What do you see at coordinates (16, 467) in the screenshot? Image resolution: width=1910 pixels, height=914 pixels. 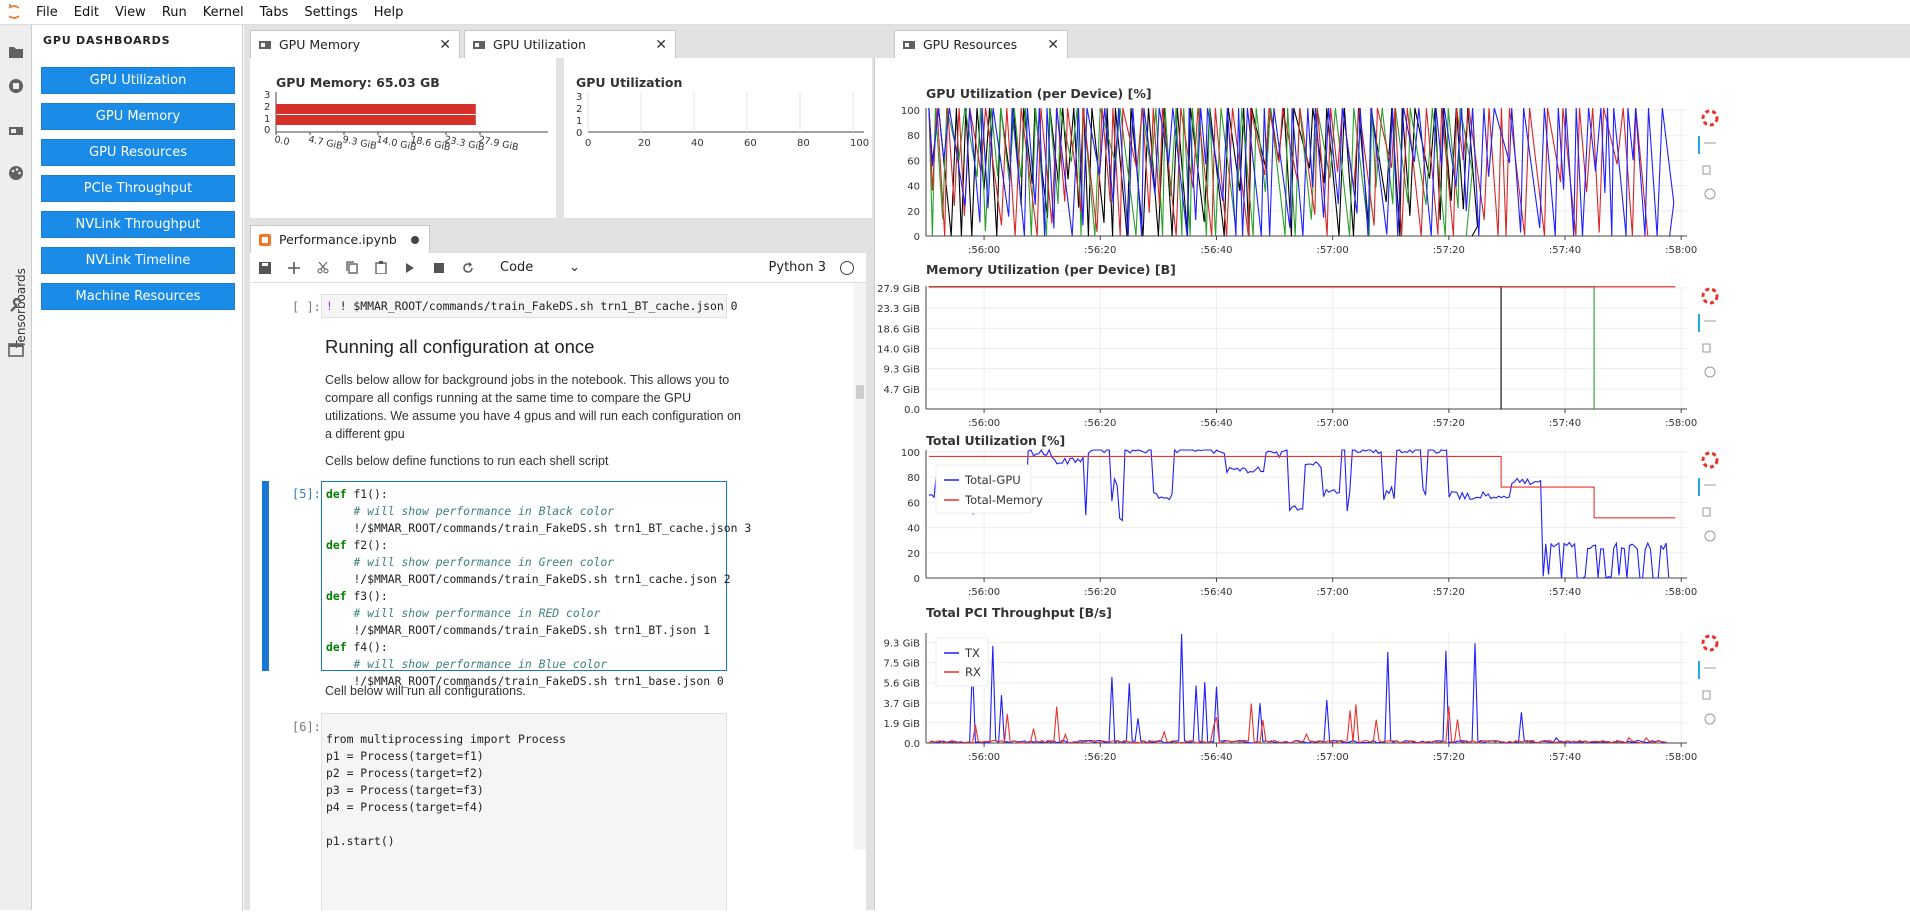 I see `left-icon-rail: Tensorboards` at bounding box center [16, 467].